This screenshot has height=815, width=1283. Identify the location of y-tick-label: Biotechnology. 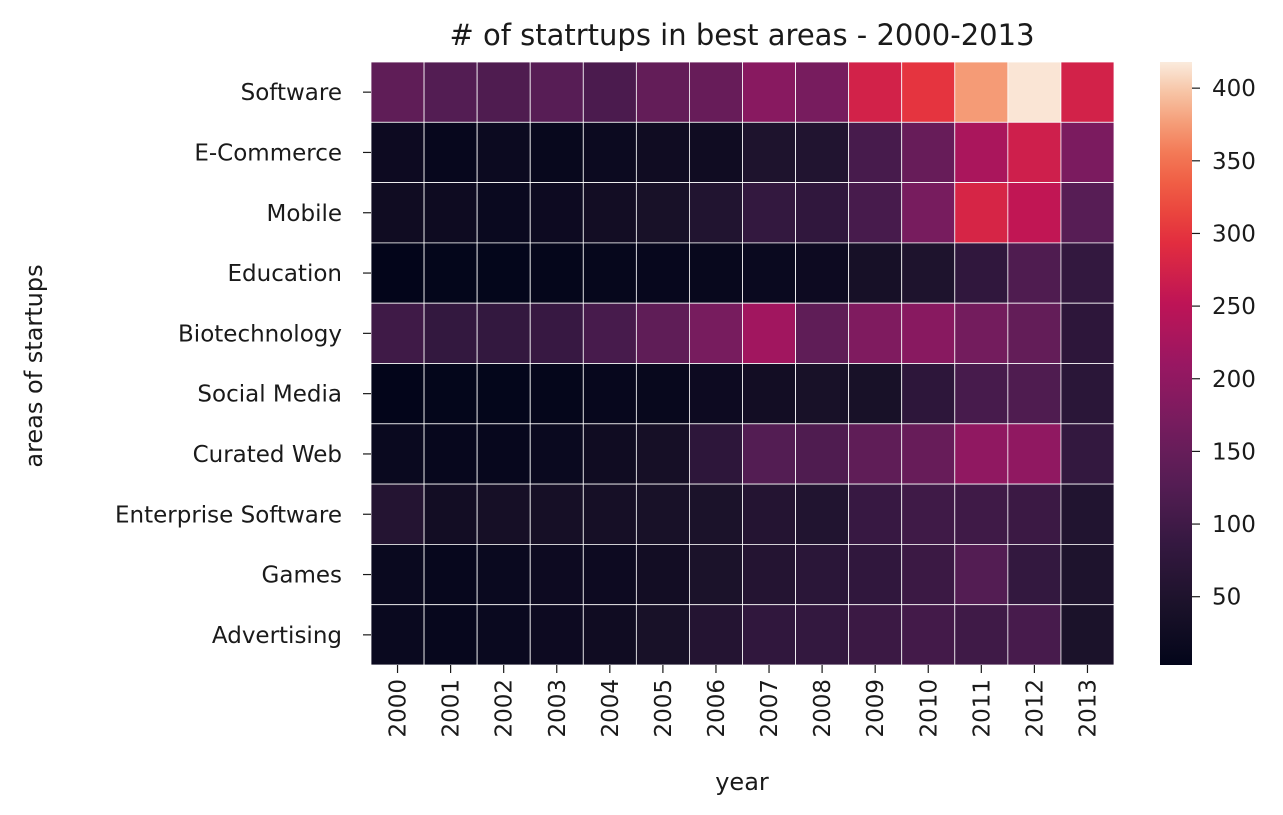
(260, 334).